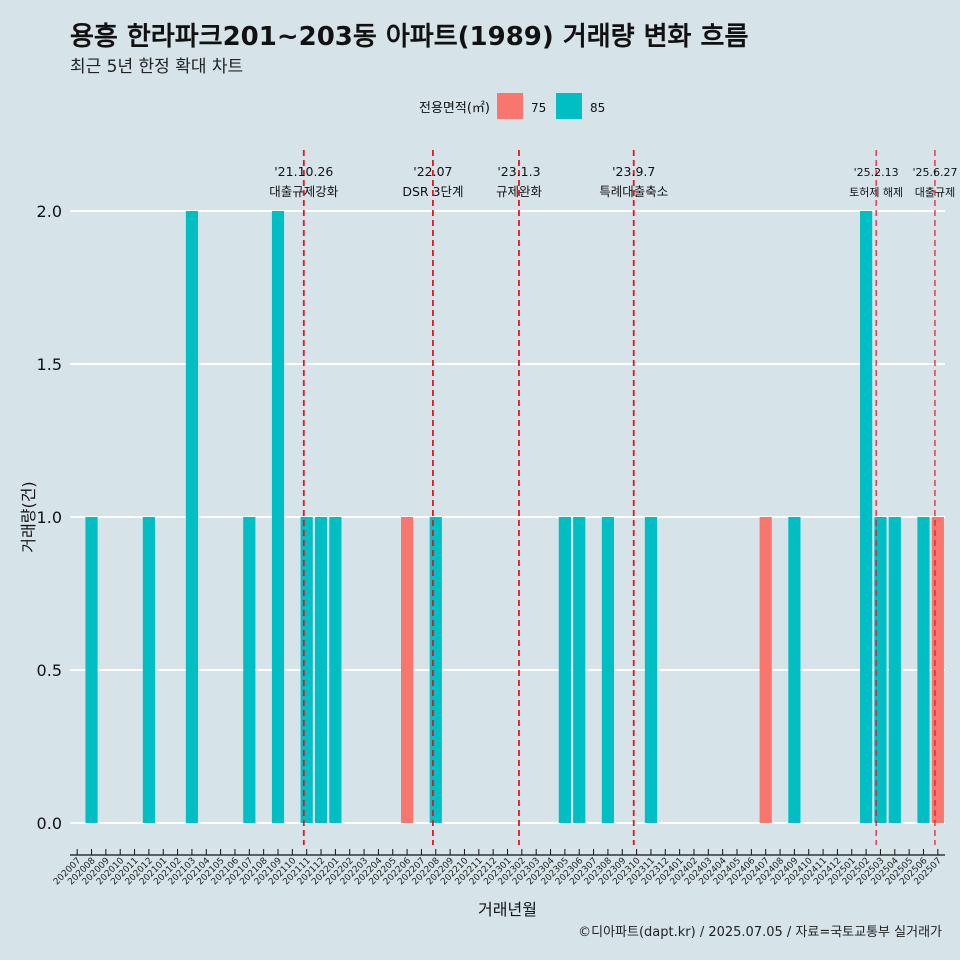 This screenshot has width=960, height=960. What do you see at coordinates (303, 171) in the screenshot?
I see `event-date-label: '21.10.26` at bounding box center [303, 171].